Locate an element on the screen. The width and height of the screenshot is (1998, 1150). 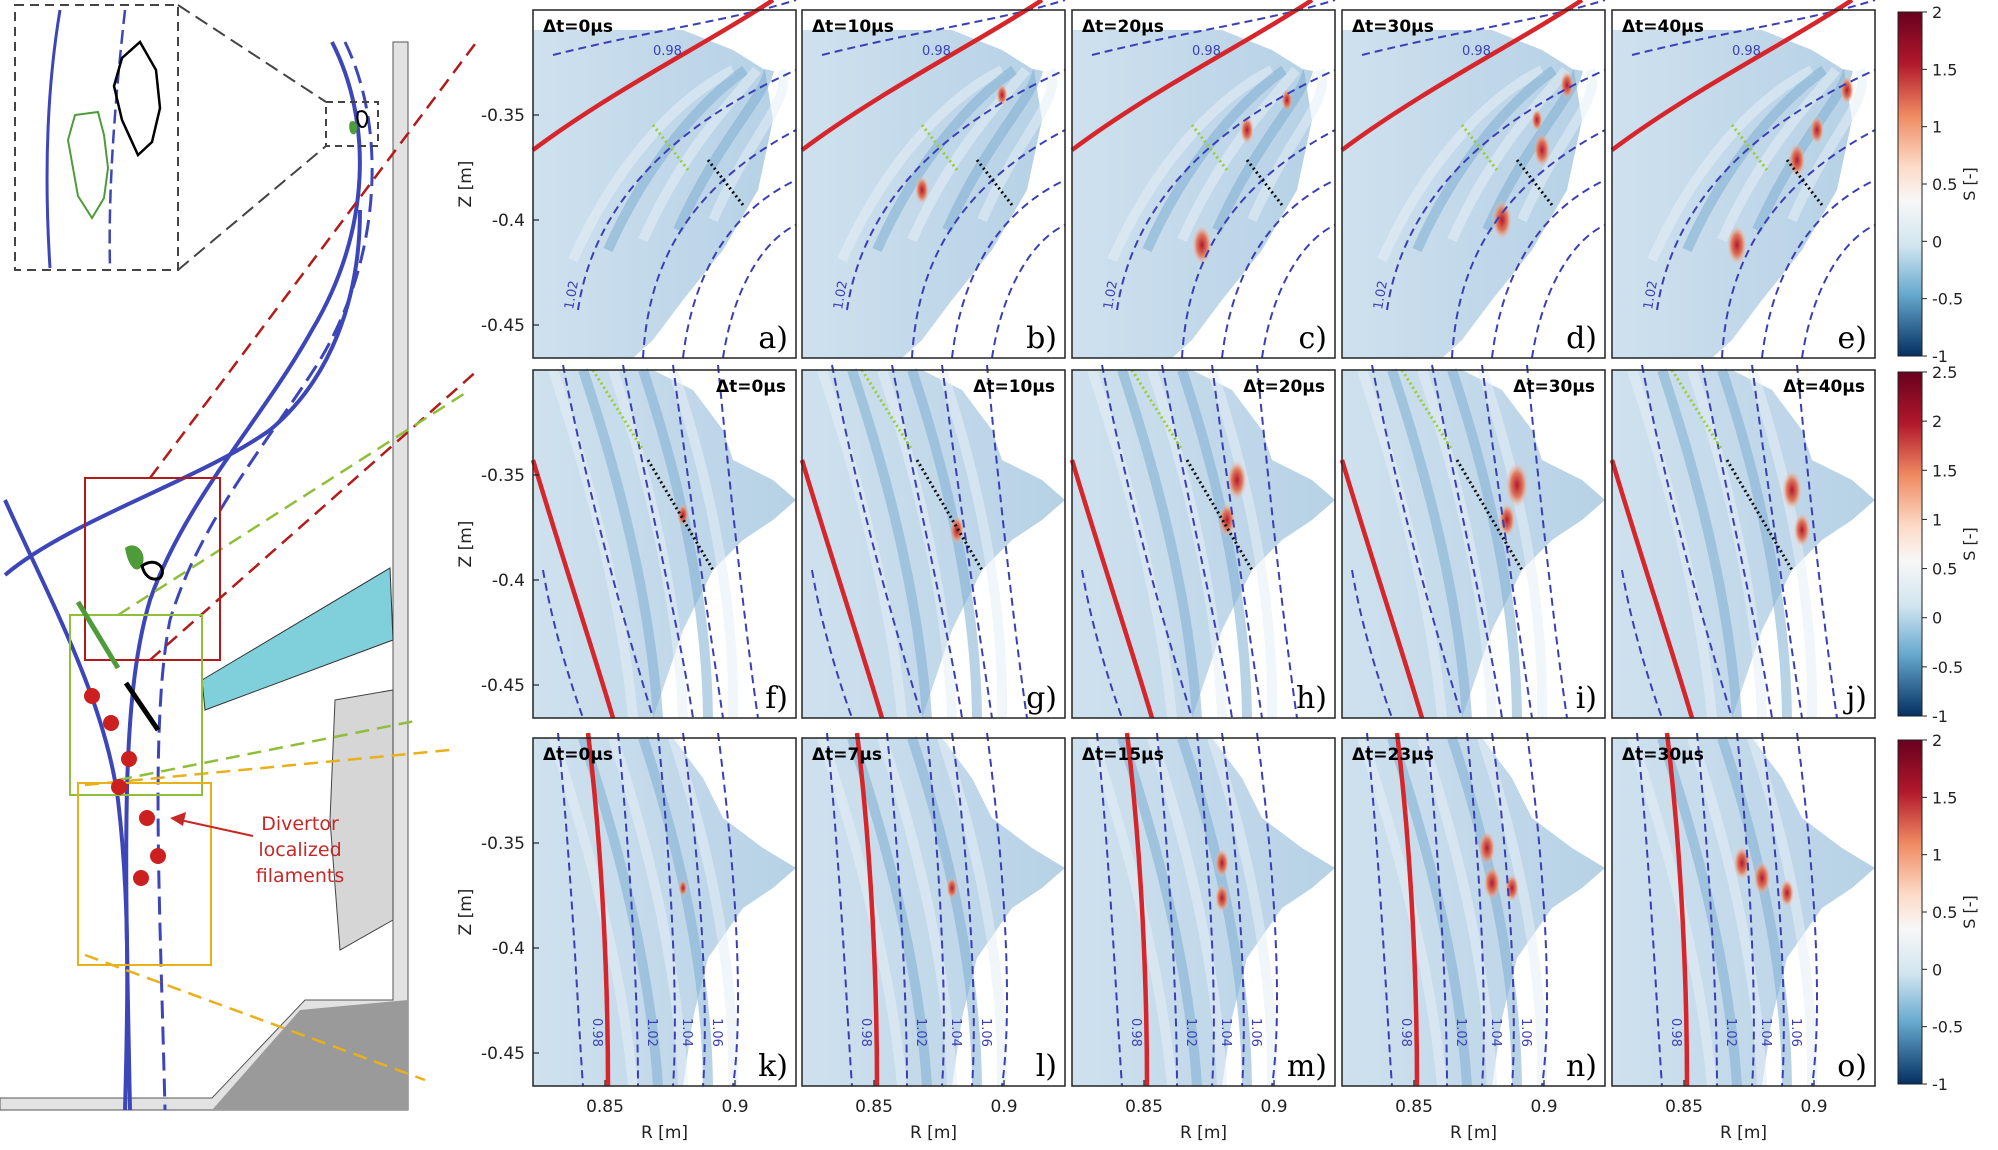
panel-letter: b) is located at coordinates (1041, 338).